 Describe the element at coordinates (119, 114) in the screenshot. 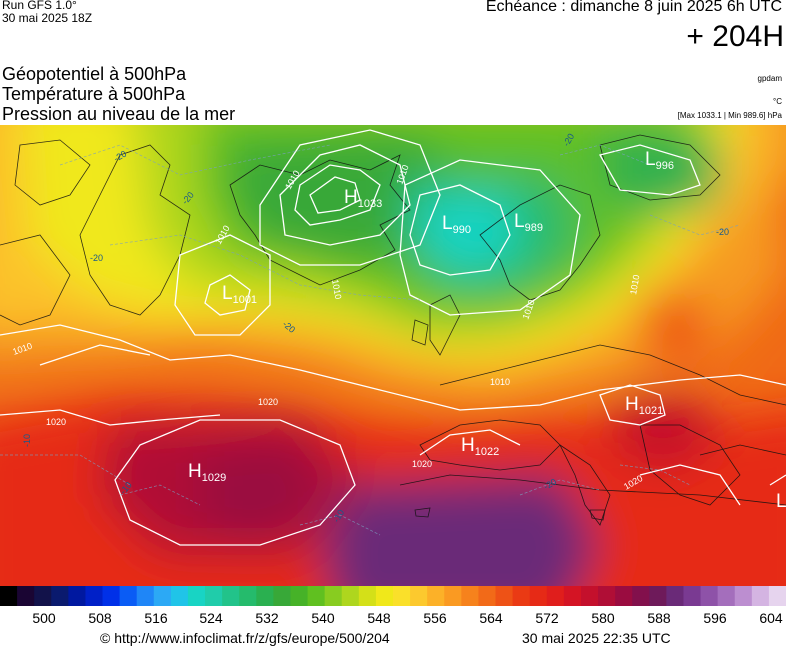

I see `param-pressure: Pression au niveau de la mer` at that location.